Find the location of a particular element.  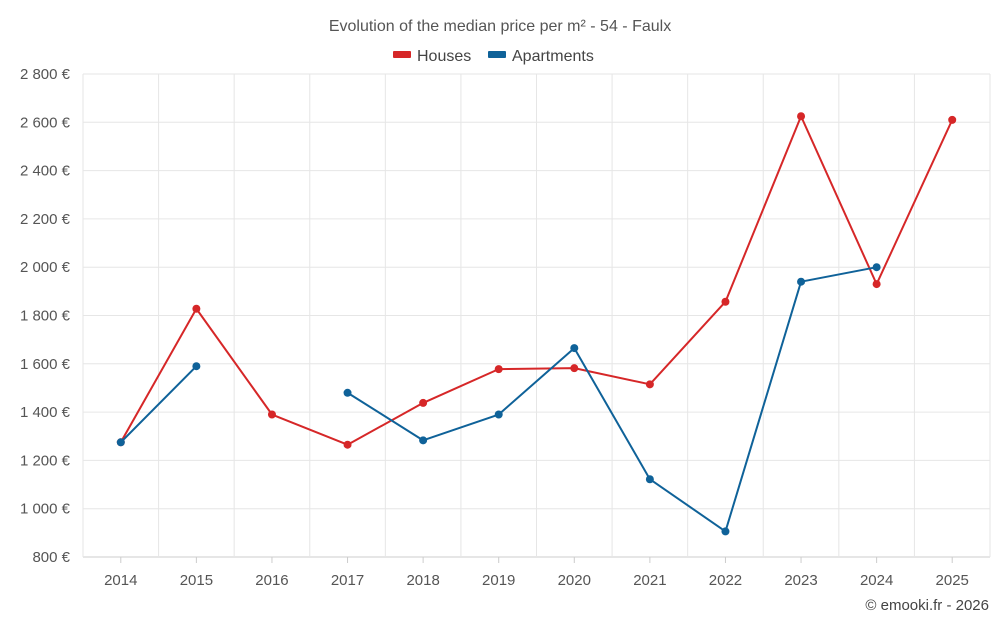

legend-item-houses: Houses is located at coordinates (432, 56).